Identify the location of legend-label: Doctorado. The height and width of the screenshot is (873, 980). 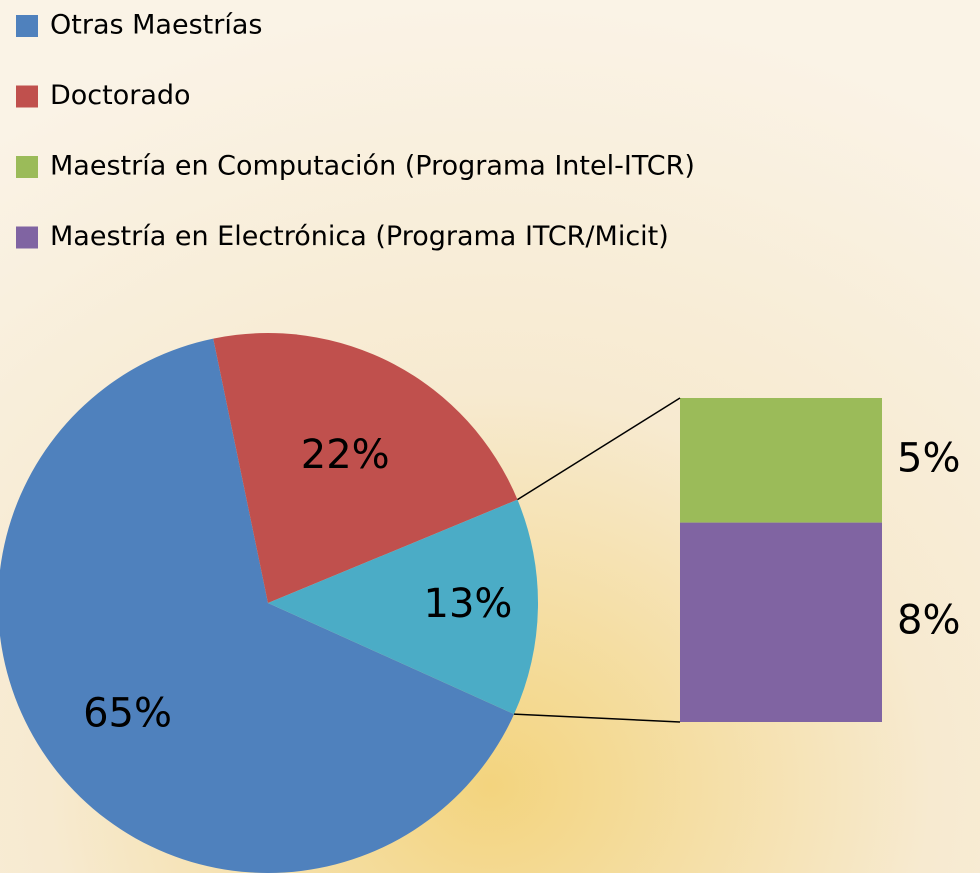
(120, 95).